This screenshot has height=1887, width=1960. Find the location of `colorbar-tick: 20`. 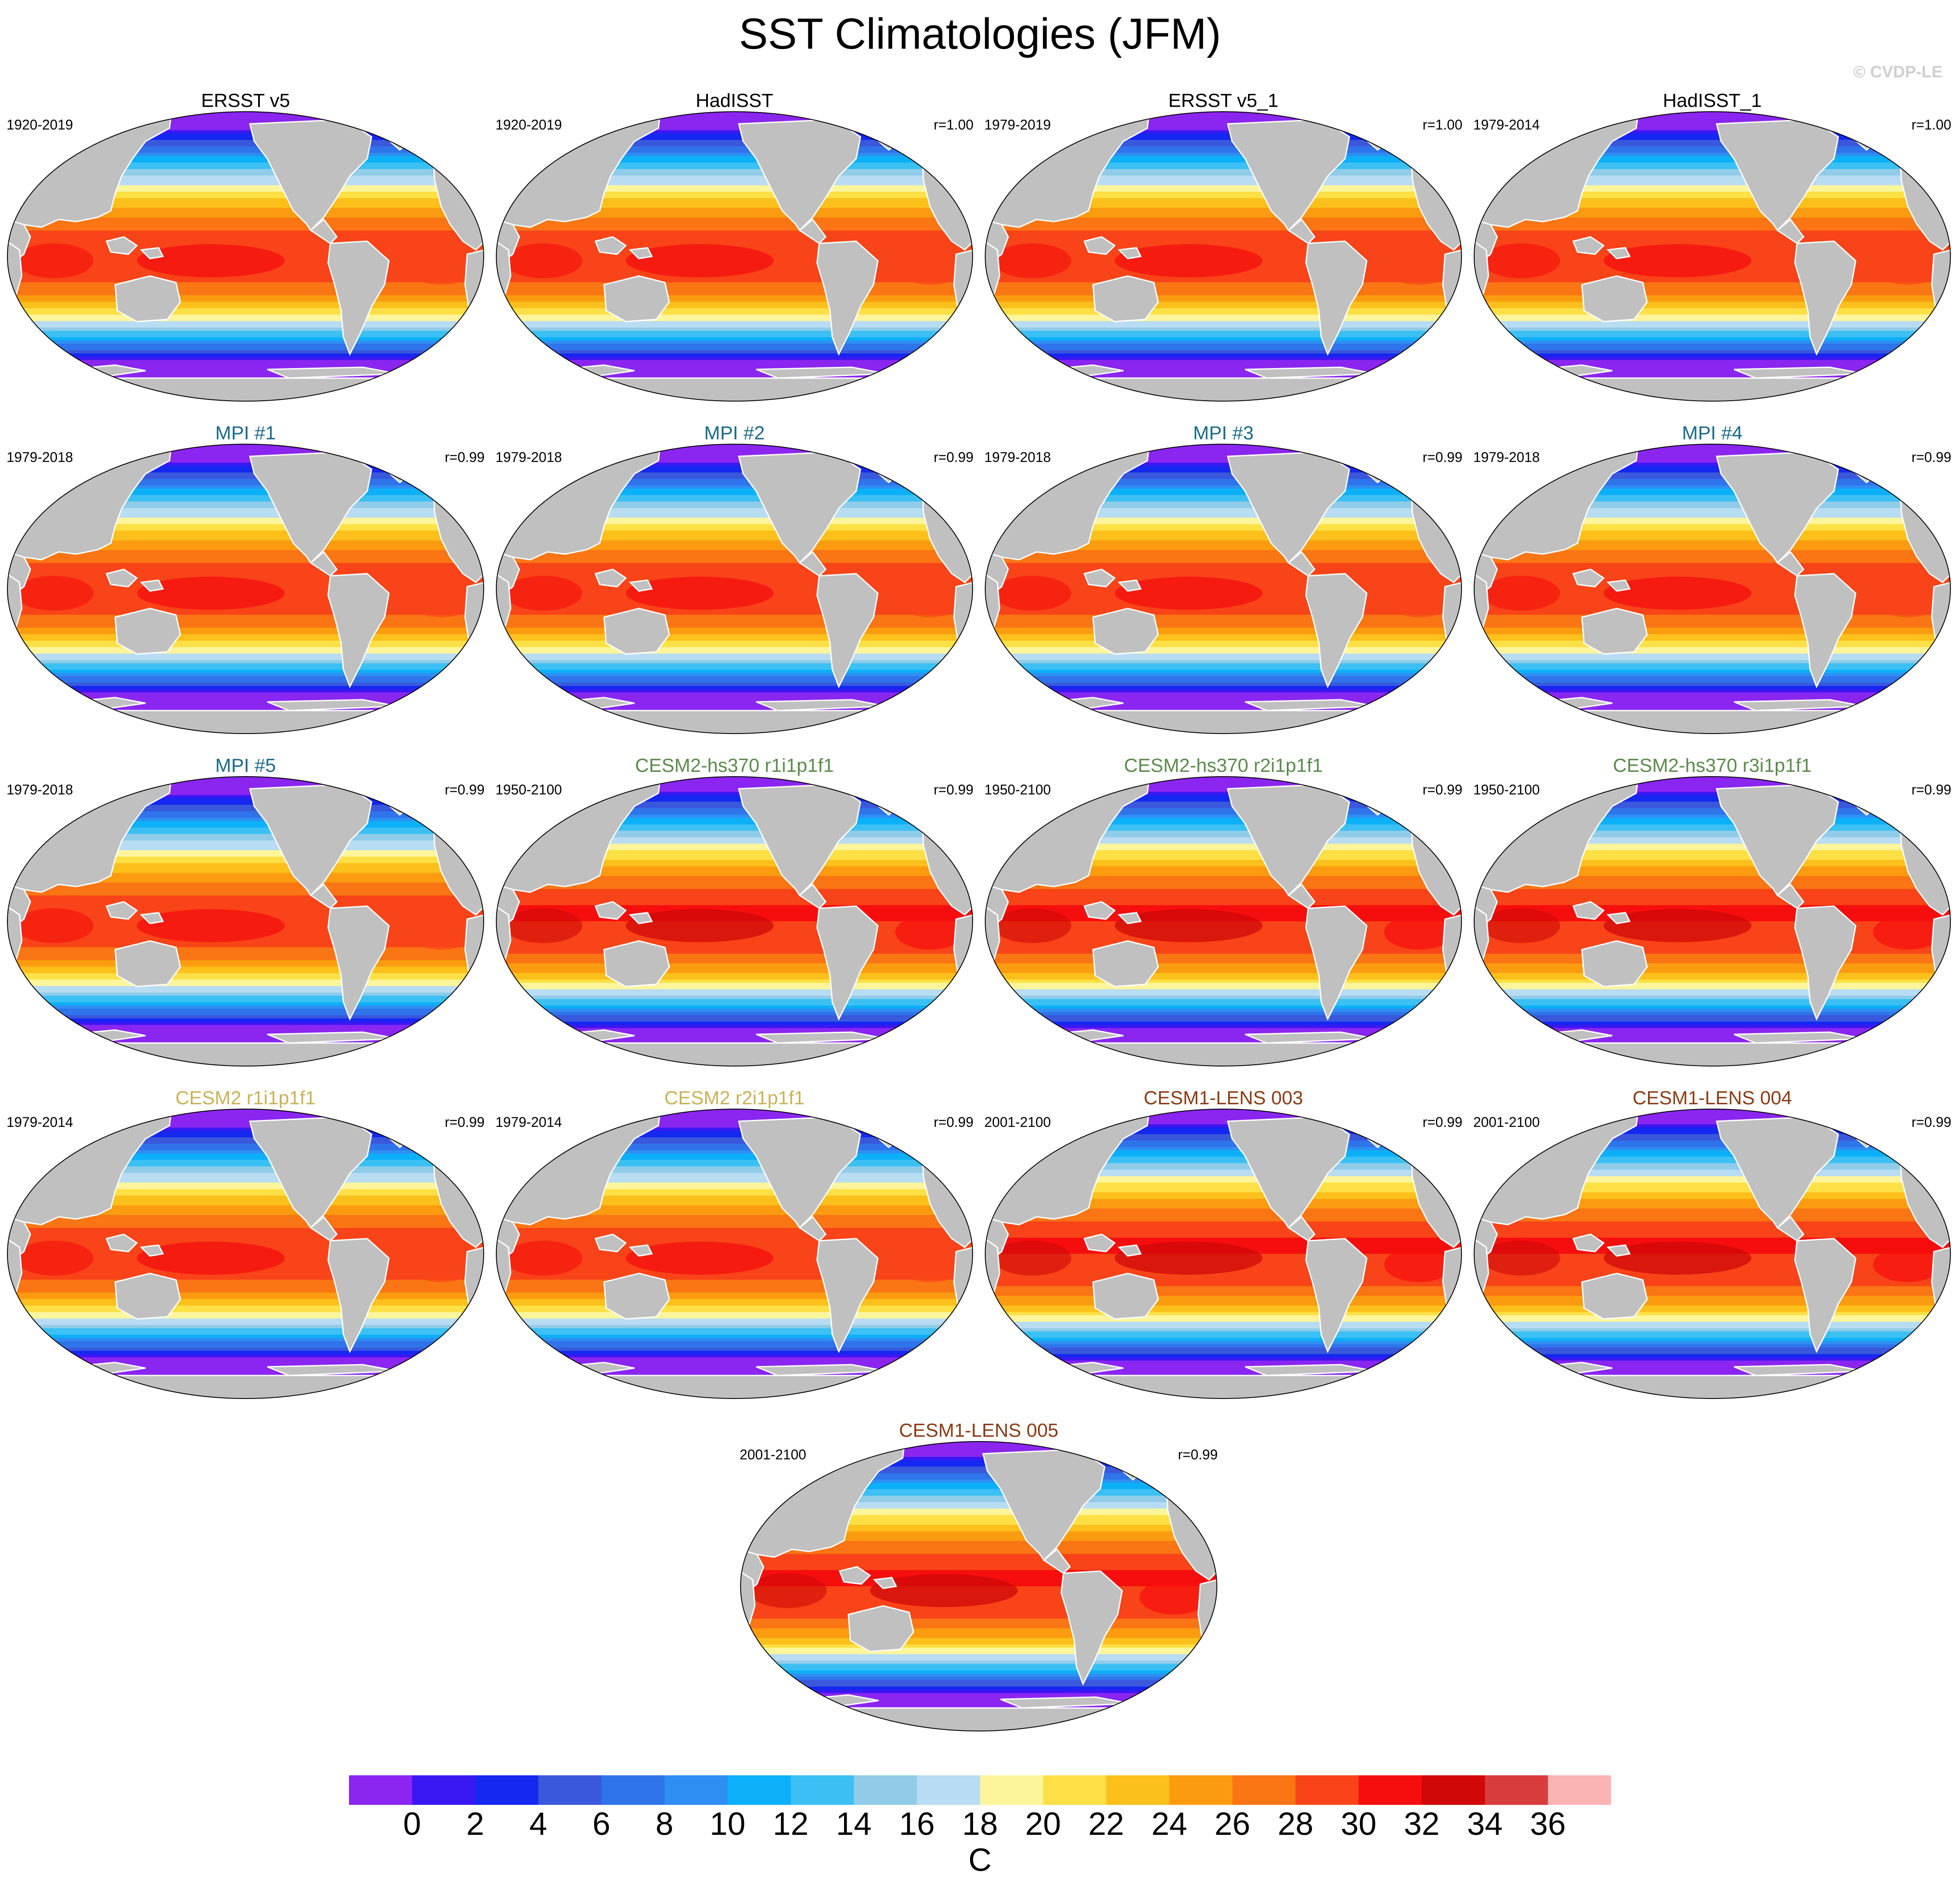

colorbar-tick: 20 is located at coordinates (1043, 1824).